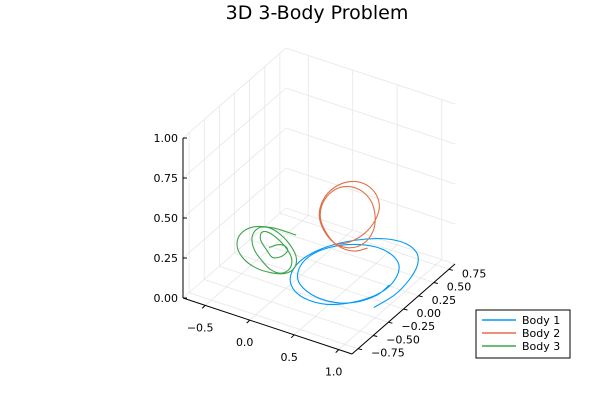 The width and height of the screenshot is (600, 400). I want to click on legend-label-body-1: Body 1, so click(541, 320).